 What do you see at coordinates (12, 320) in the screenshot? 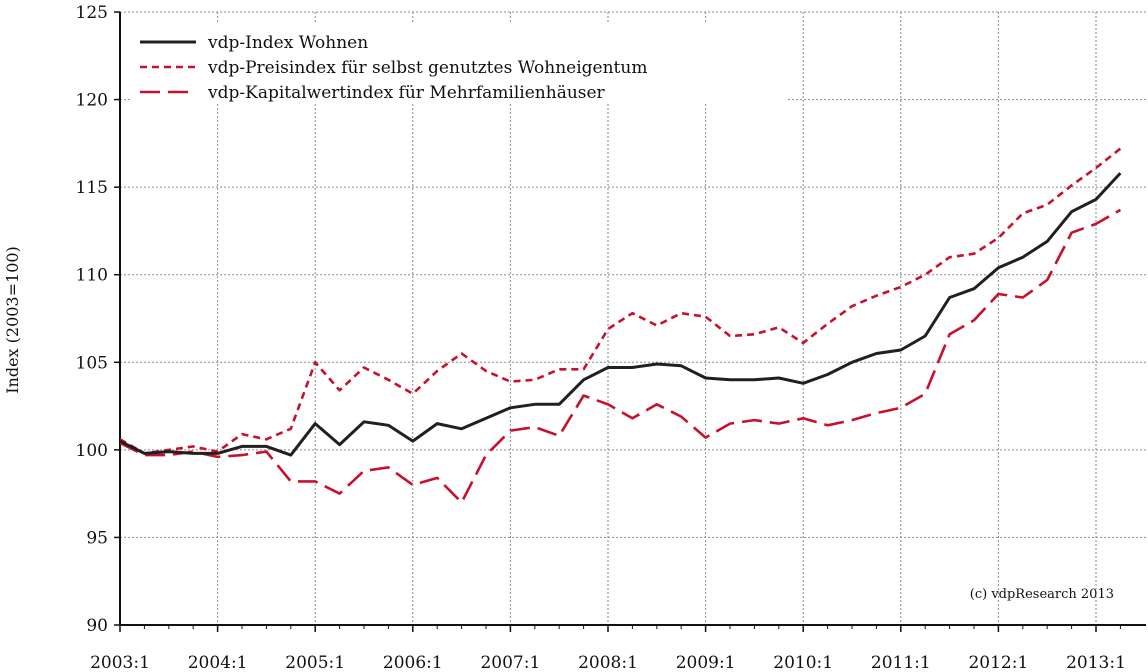
I see `y-axis-label: Index (2003=100)` at bounding box center [12, 320].